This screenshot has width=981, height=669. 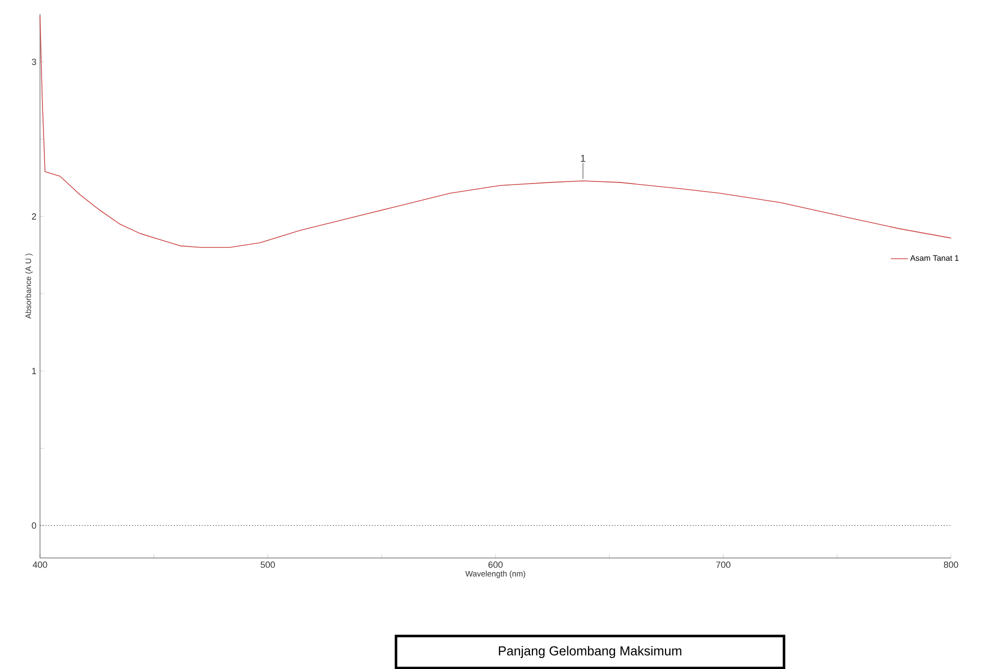 What do you see at coordinates (267, 565) in the screenshot?
I see `x-tick-label: 500` at bounding box center [267, 565].